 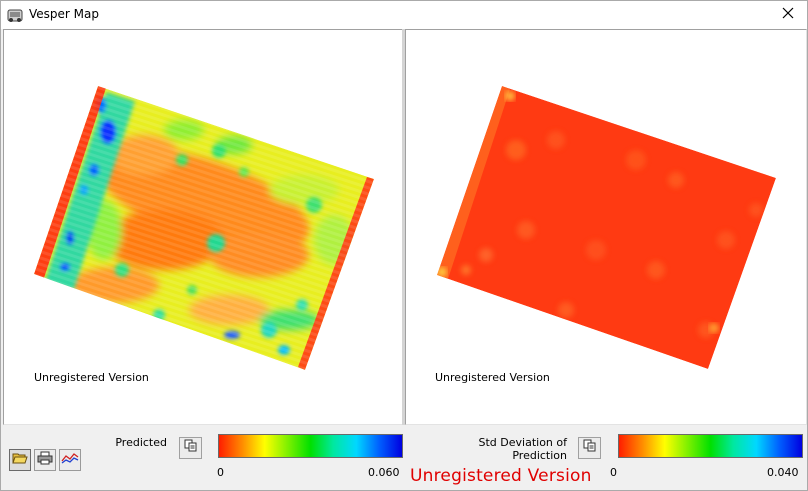 I want to click on std-deviation-map-watermark: Unregistered Version, so click(x=492, y=377).